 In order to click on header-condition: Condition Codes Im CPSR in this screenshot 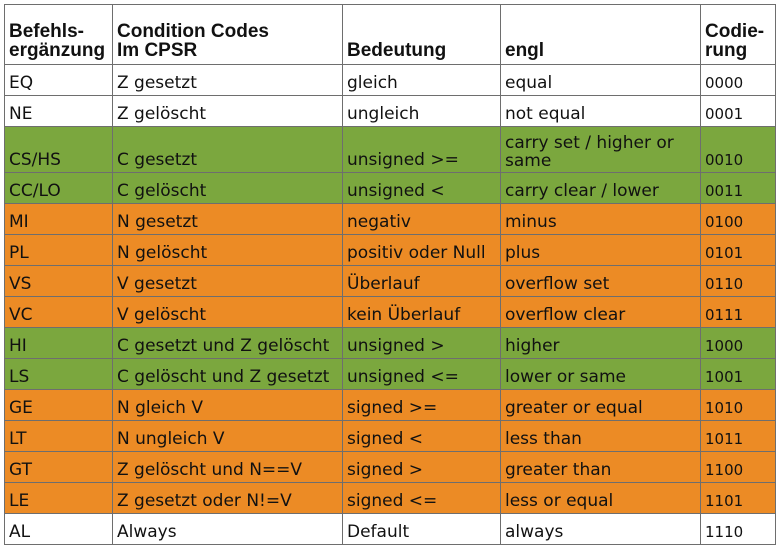, I will do `click(227, 34)`.